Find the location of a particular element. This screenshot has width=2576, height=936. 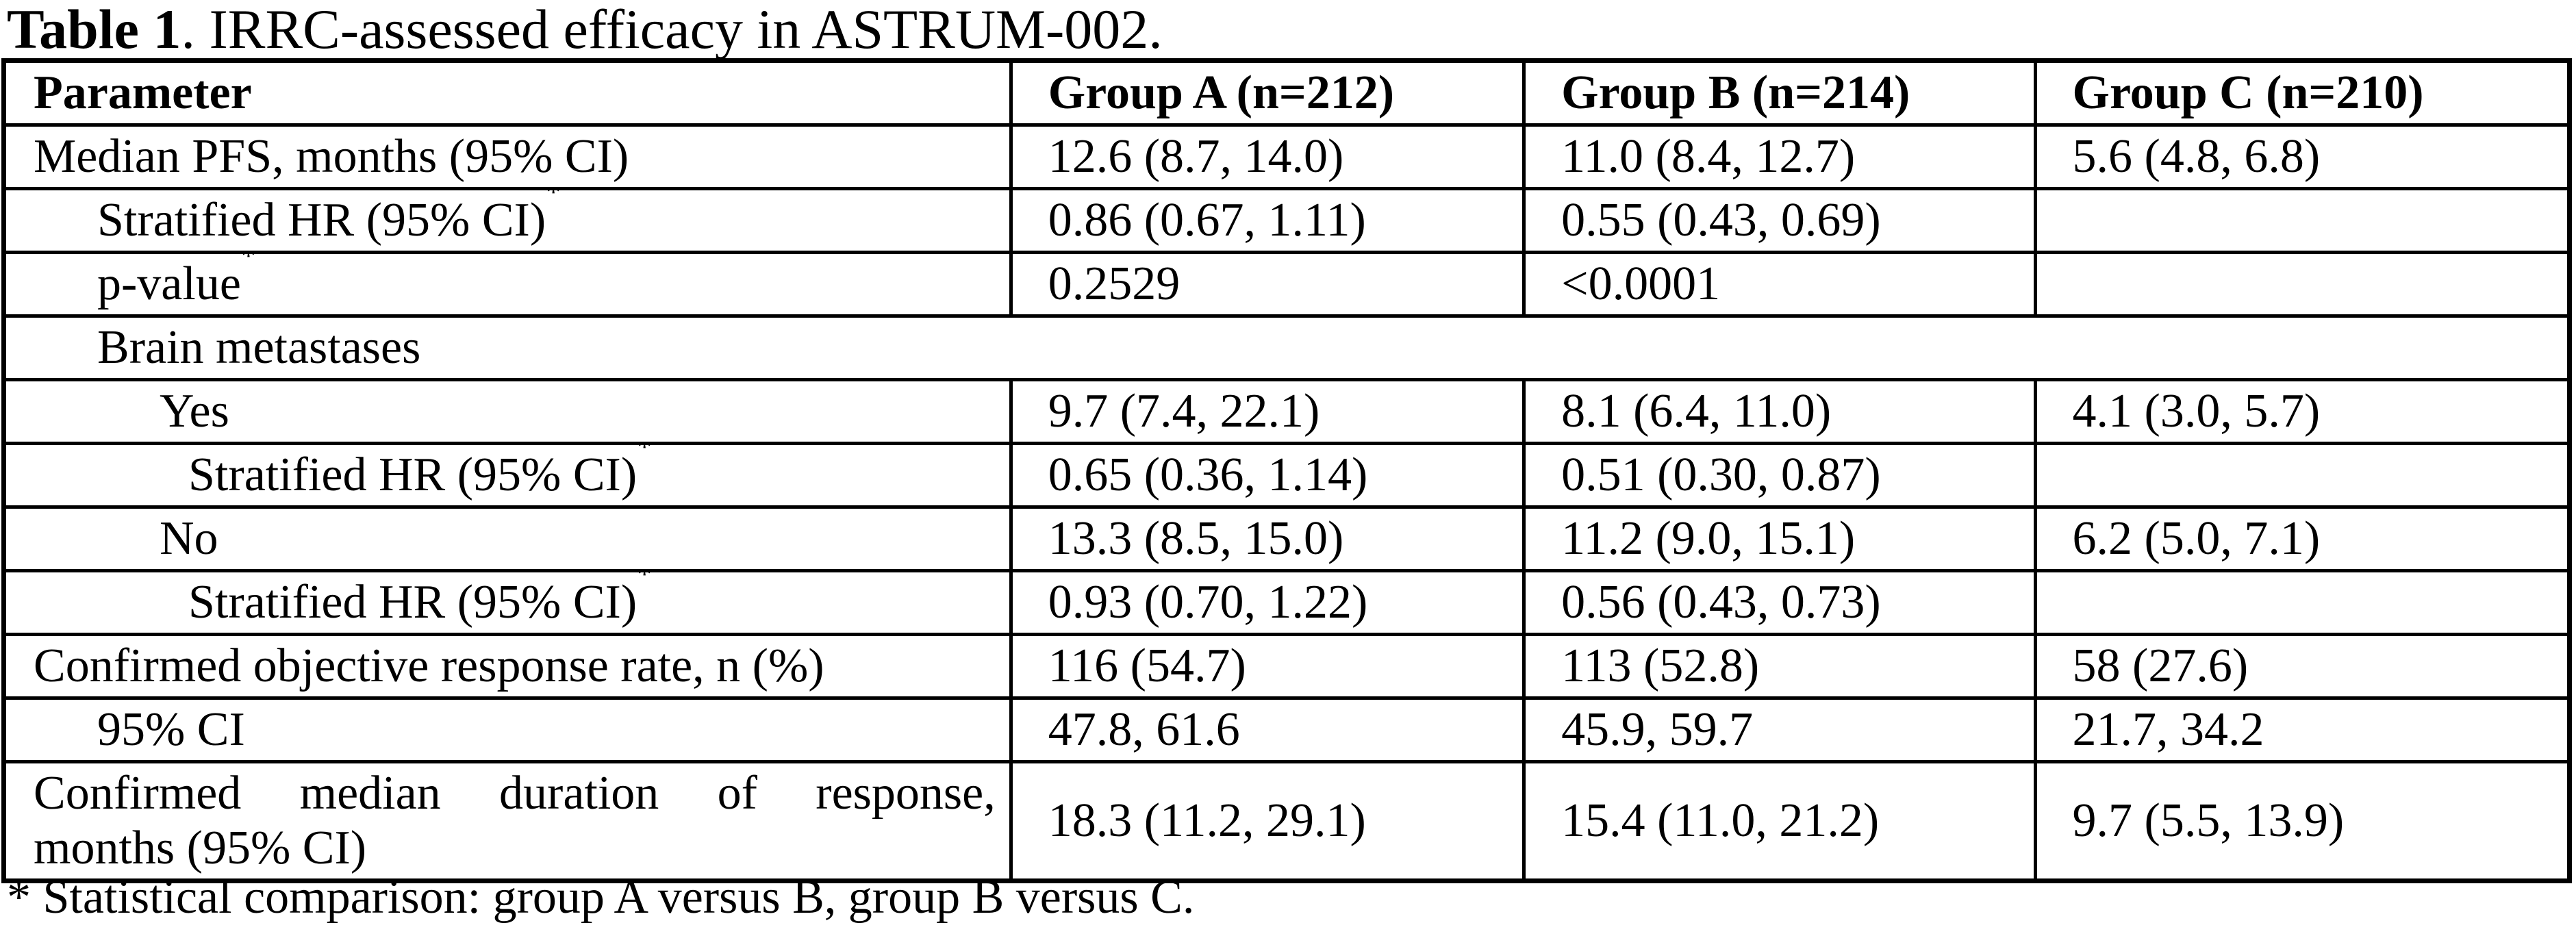

parameter-cell: Brain metastases is located at coordinates (1286, 347).